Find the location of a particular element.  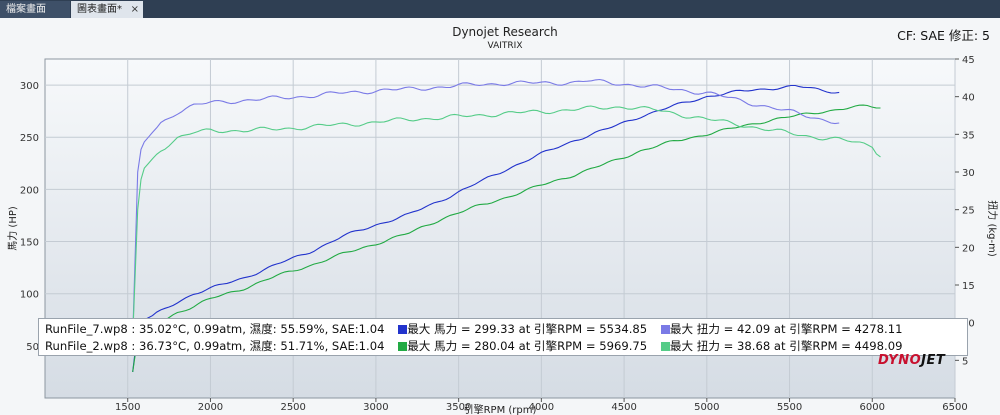

x-tick-label: 3500 is located at coordinates (458, 407).